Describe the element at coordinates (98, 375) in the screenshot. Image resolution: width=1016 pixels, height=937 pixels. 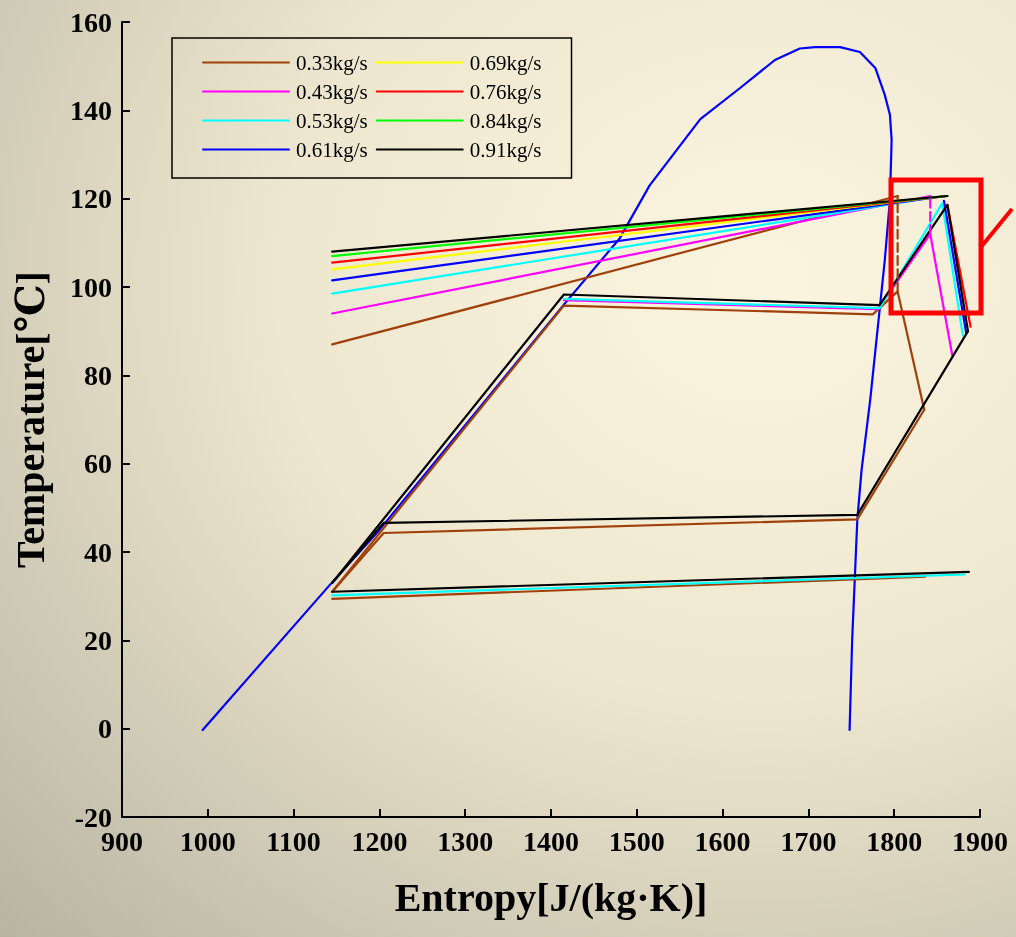
I see `y-tick-label: 80` at that location.